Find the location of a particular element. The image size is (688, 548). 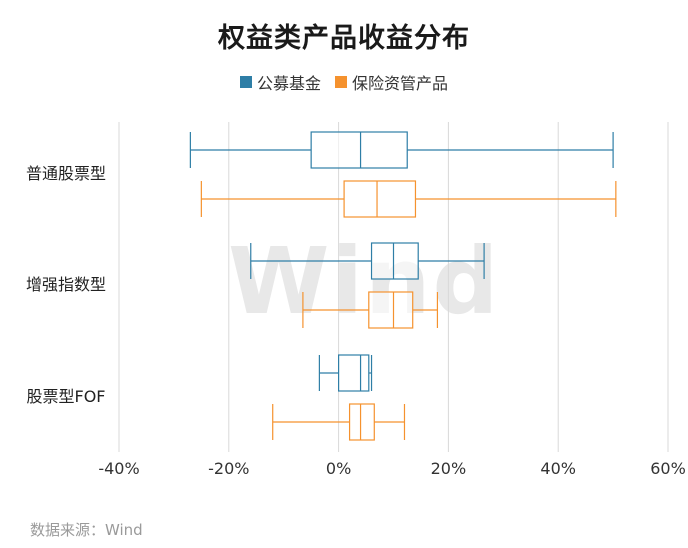

x-tick-label-1: -20% is located at coordinates (228, 468).